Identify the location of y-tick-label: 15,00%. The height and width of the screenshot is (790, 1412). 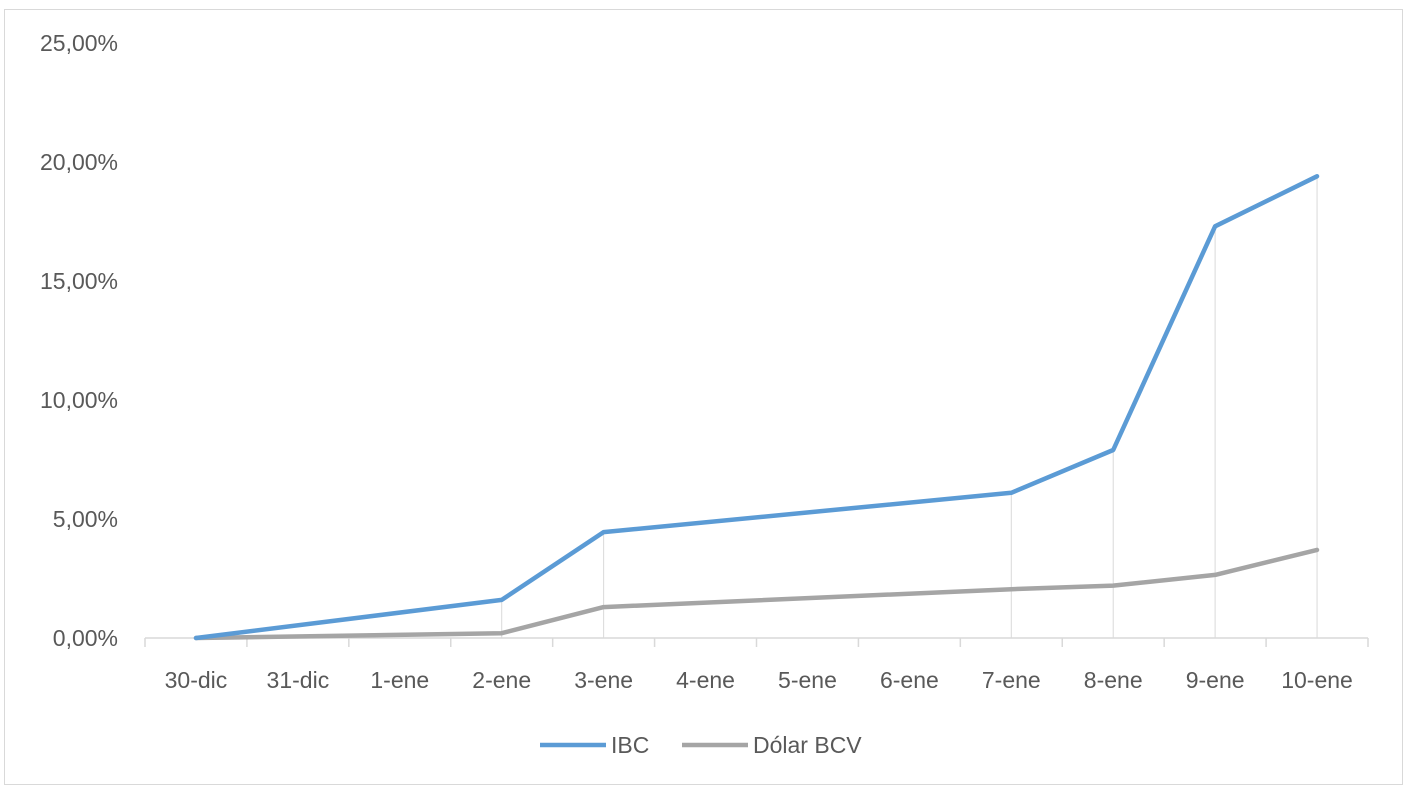
(79, 281).